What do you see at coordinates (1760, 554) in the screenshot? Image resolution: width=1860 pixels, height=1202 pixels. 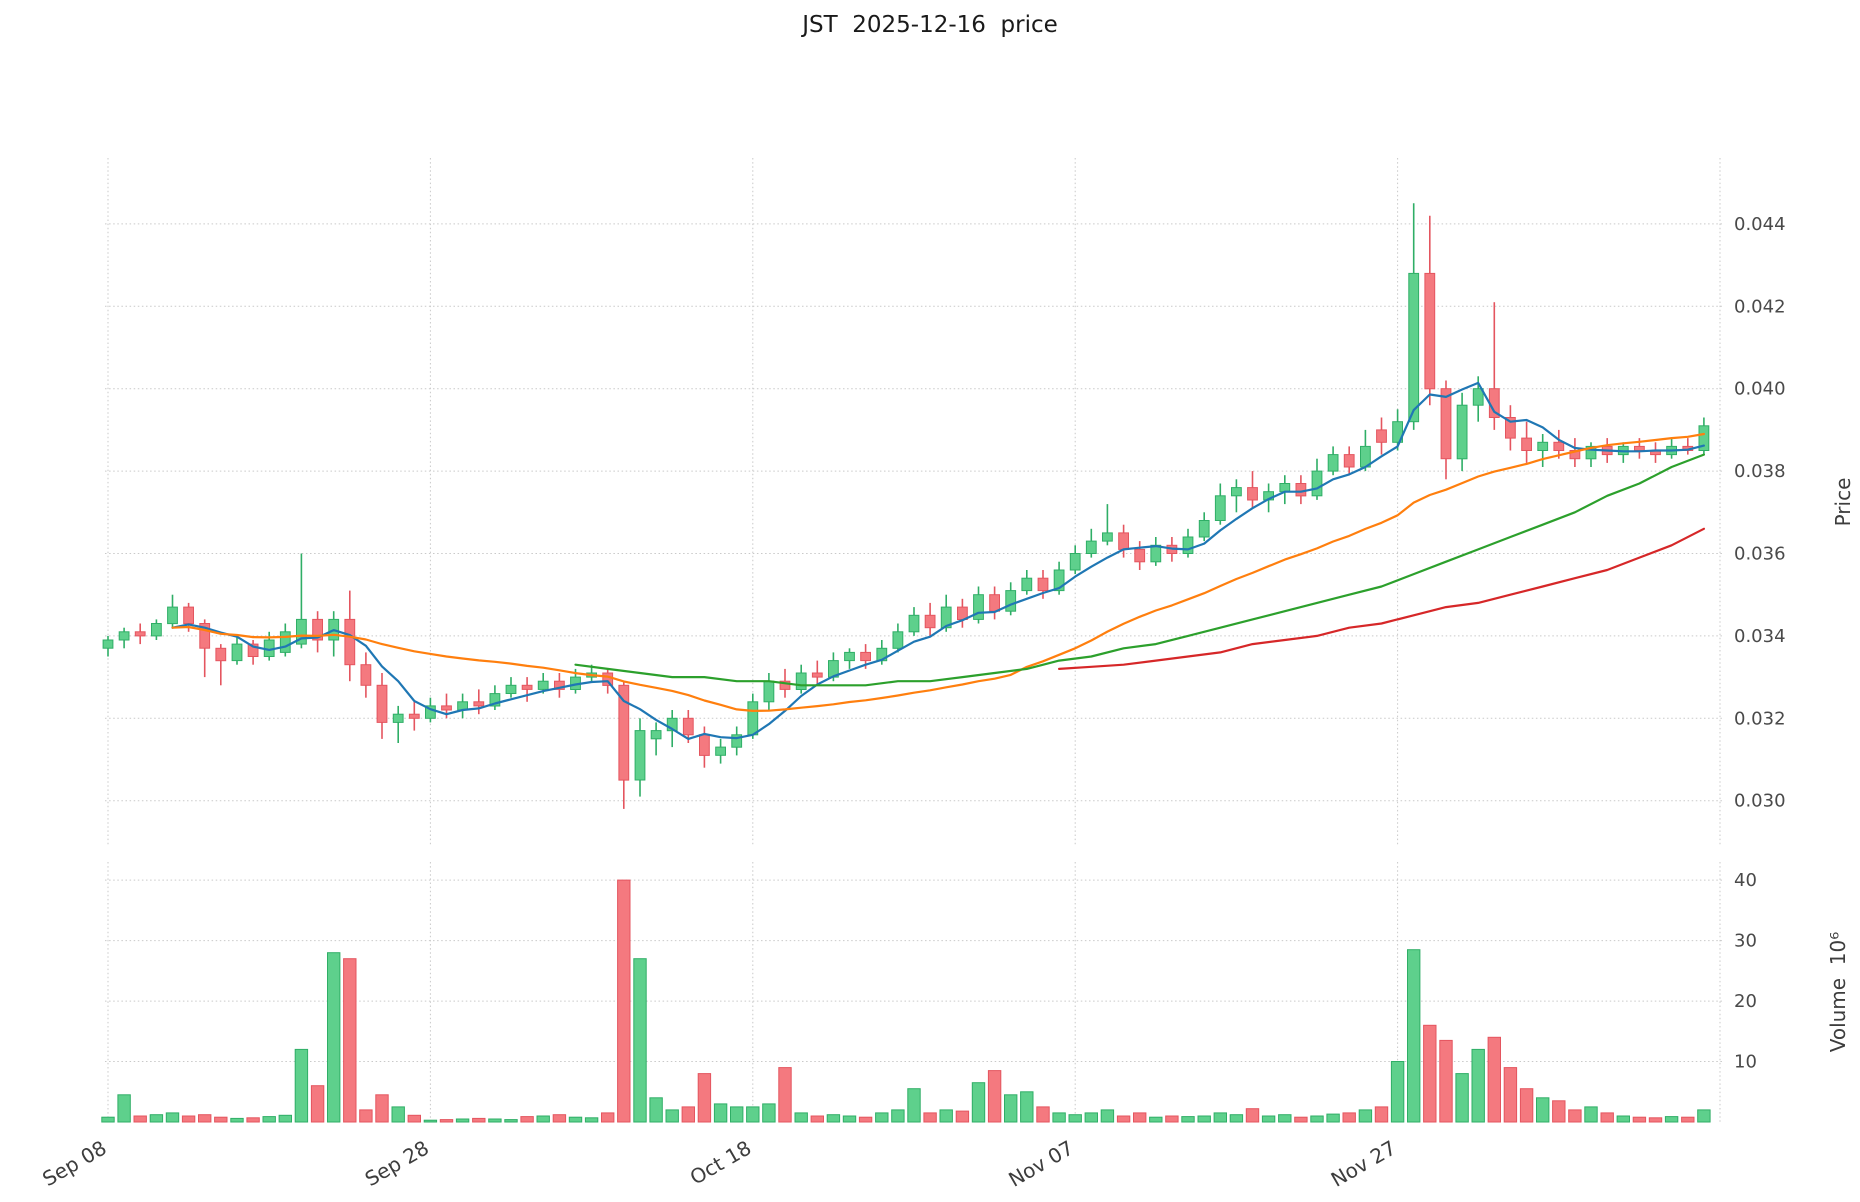 I see `price-tick-label: 0.036` at bounding box center [1760, 554].